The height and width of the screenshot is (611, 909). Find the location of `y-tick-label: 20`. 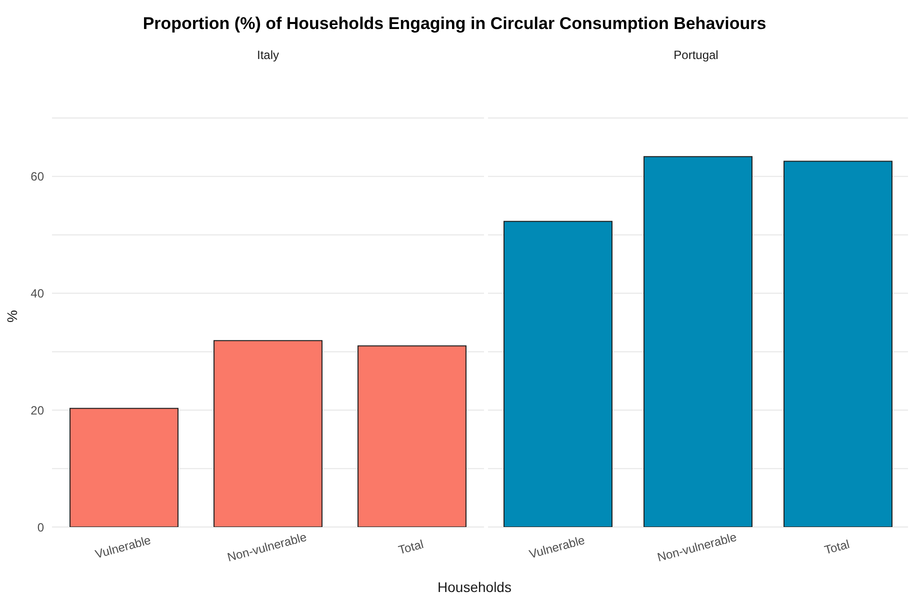

y-tick-label: 20 is located at coordinates (37, 410).